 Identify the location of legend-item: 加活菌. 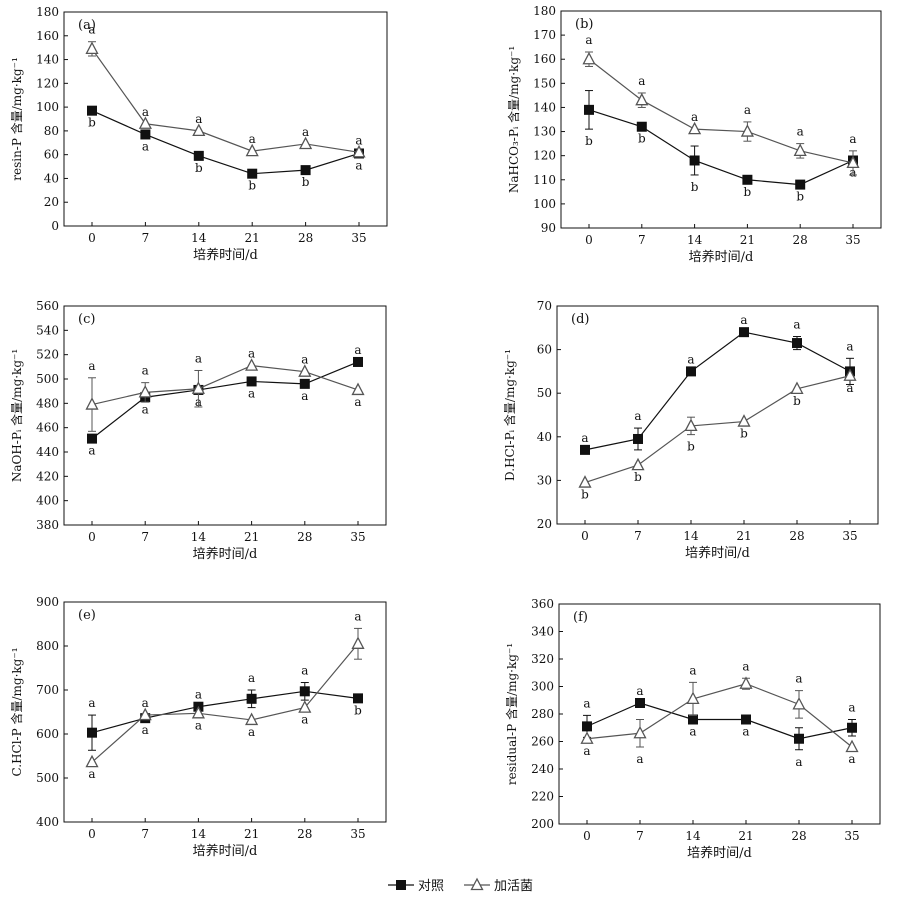
(498, 885).